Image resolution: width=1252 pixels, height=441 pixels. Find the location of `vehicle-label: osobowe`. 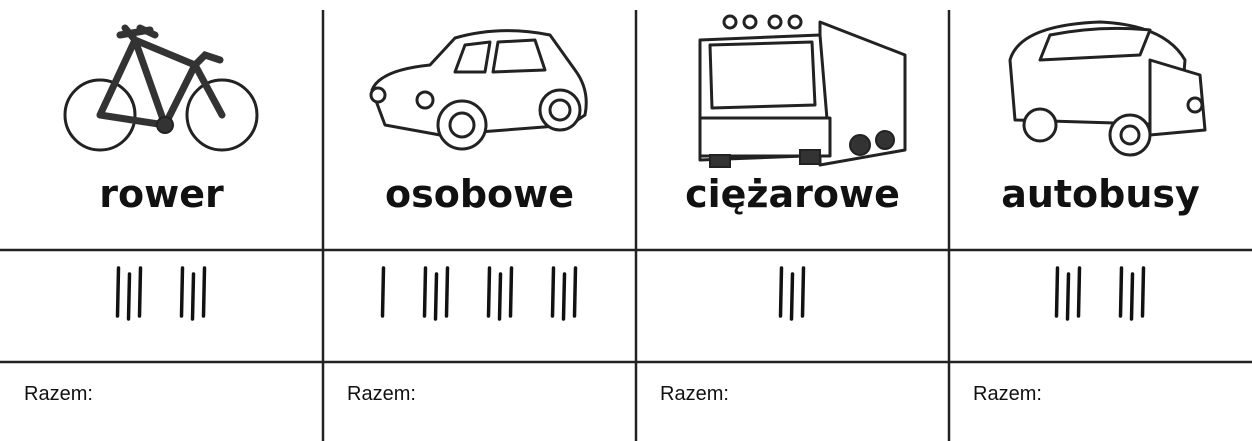

vehicle-label: osobowe is located at coordinates (479, 194).